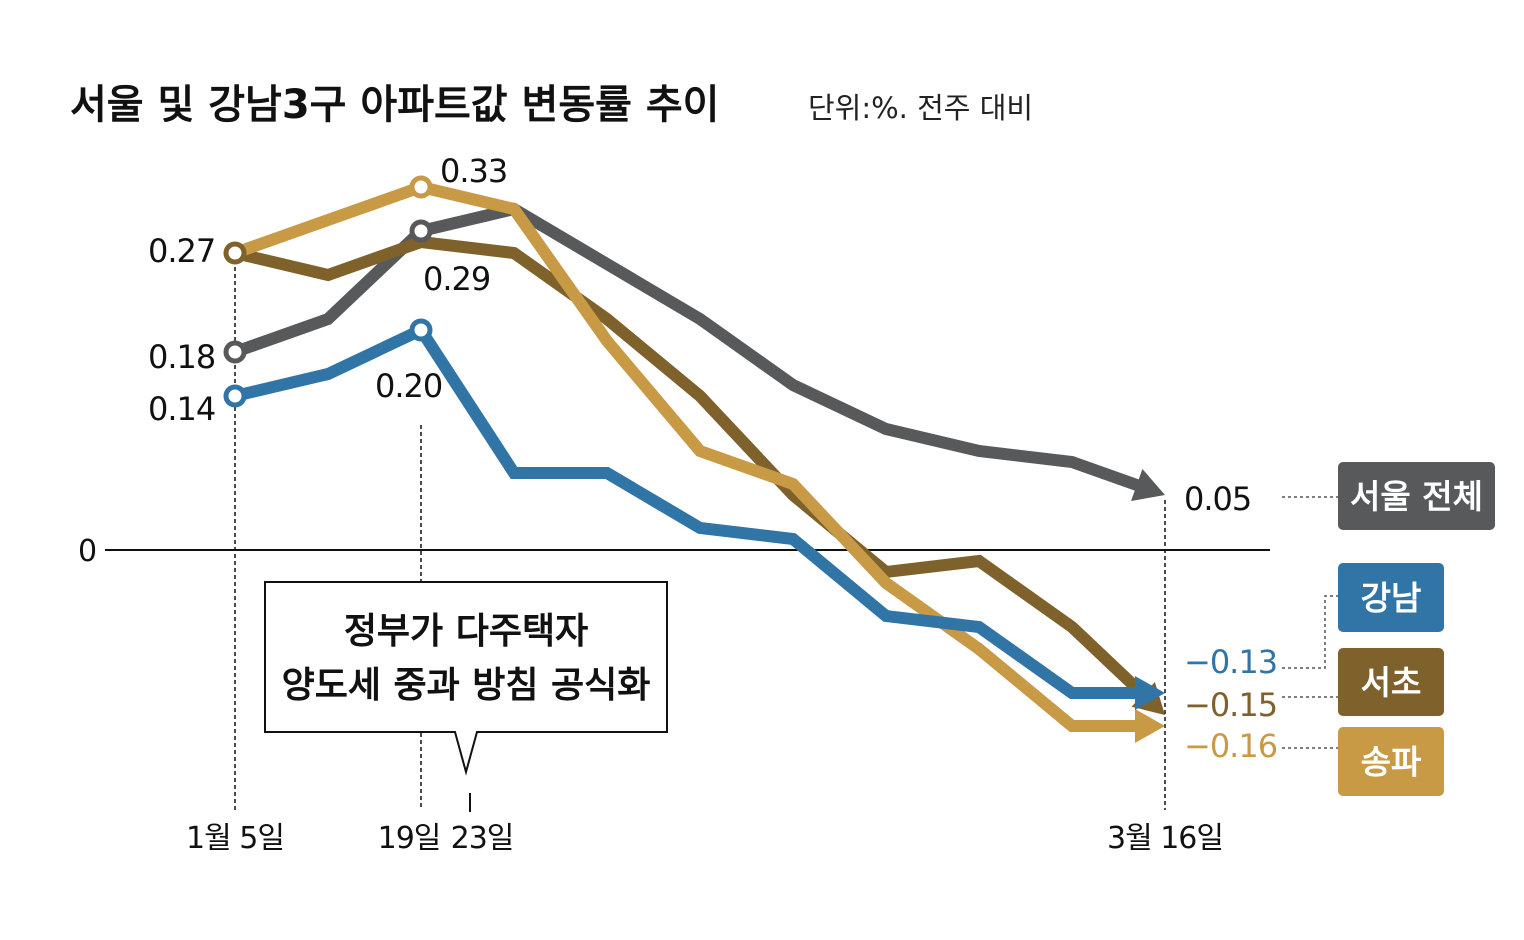 The height and width of the screenshot is (940, 1524). I want to click on data-label: 0.18, so click(181, 357).